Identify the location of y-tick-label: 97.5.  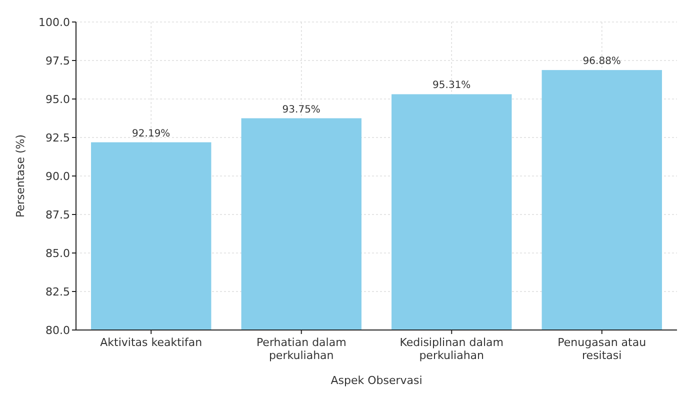
(58, 61).